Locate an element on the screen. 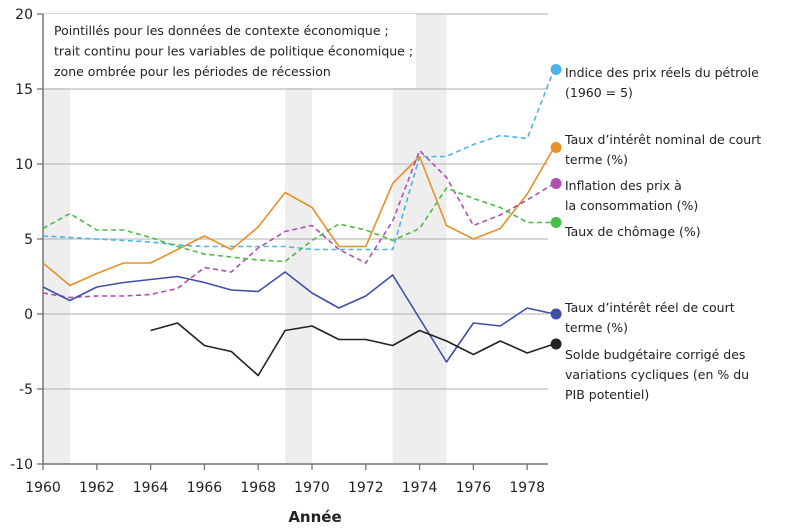  legend-label-5: Solde budgétaire corrigé des is located at coordinates (655, 354).